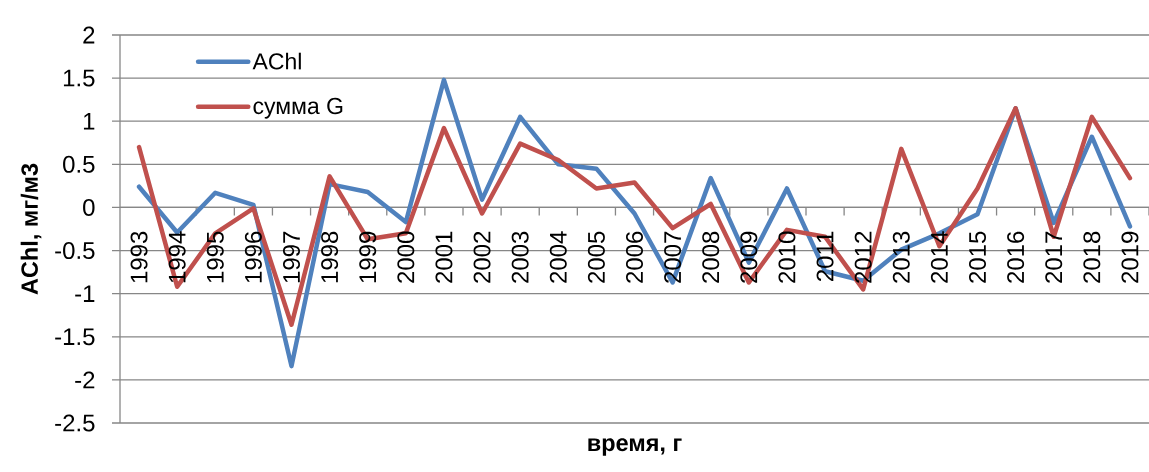  What do you see at coordinates (75, 423) in the screenshot?
I see `y-tick-label: -2.5` at bounding box center [75, 423].